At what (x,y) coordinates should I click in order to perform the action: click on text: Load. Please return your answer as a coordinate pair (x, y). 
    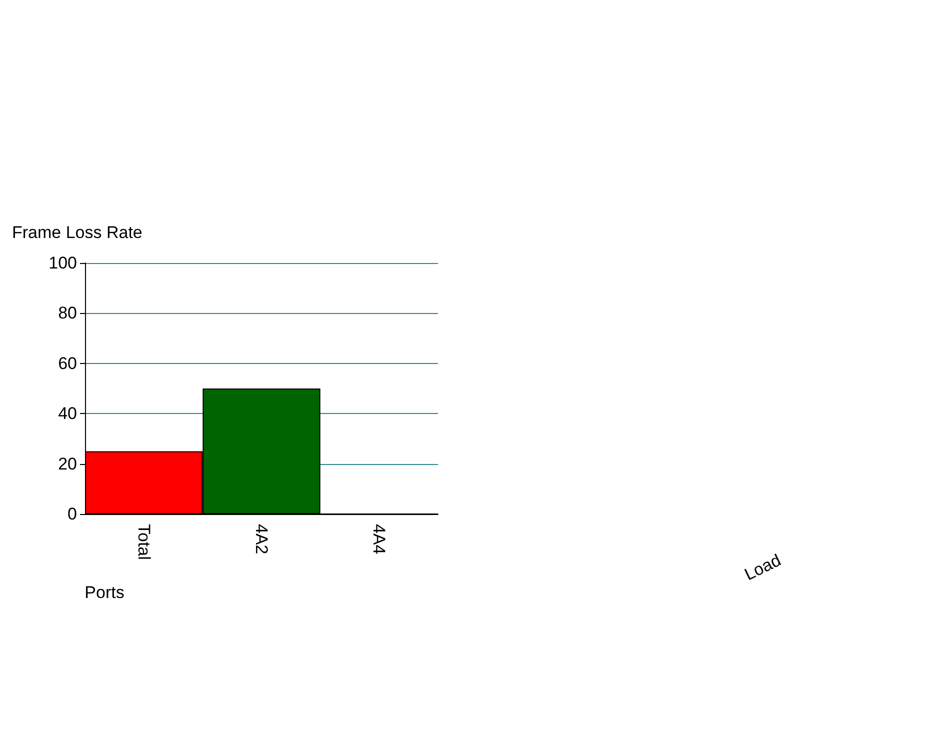
    Looking at the image, I should click on (763, 567).